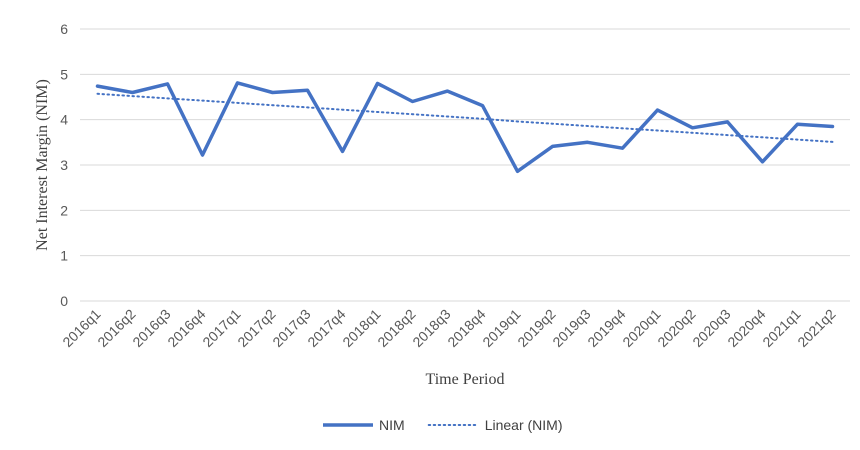 Image resolution: width=860 pixels, height=450 pixels. I want to click on y-tick-label: 0, so click(64, 301).